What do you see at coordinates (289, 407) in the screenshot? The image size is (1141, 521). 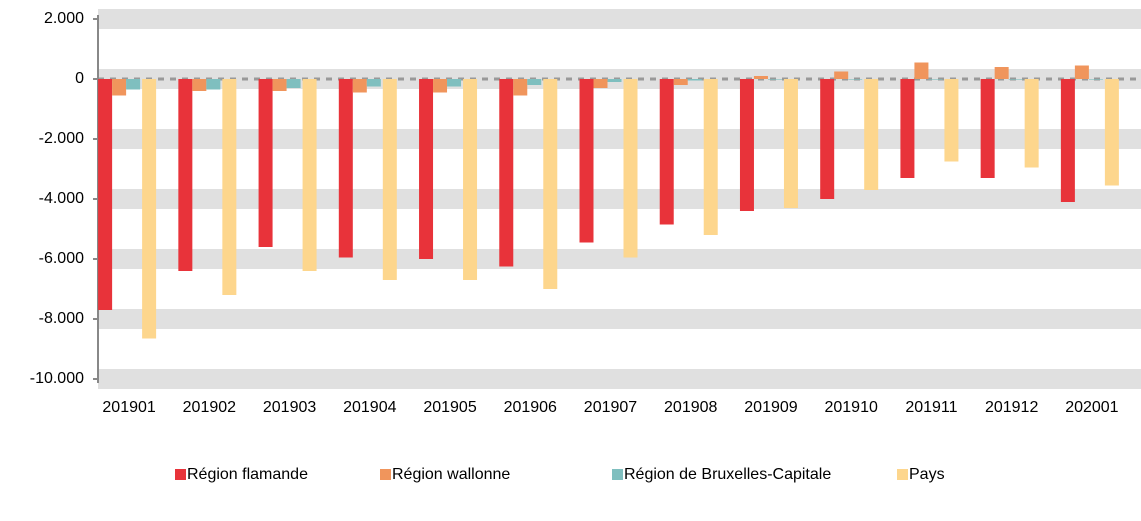 I see `x-tick-label: 201903` at bounding box center [289, 407].